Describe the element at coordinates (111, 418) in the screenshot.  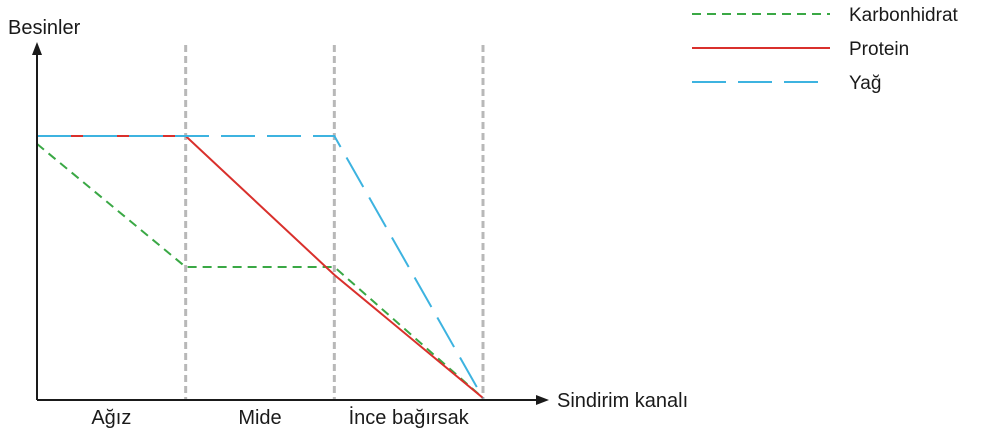
I see `category-label-1: Ağız` at that location.